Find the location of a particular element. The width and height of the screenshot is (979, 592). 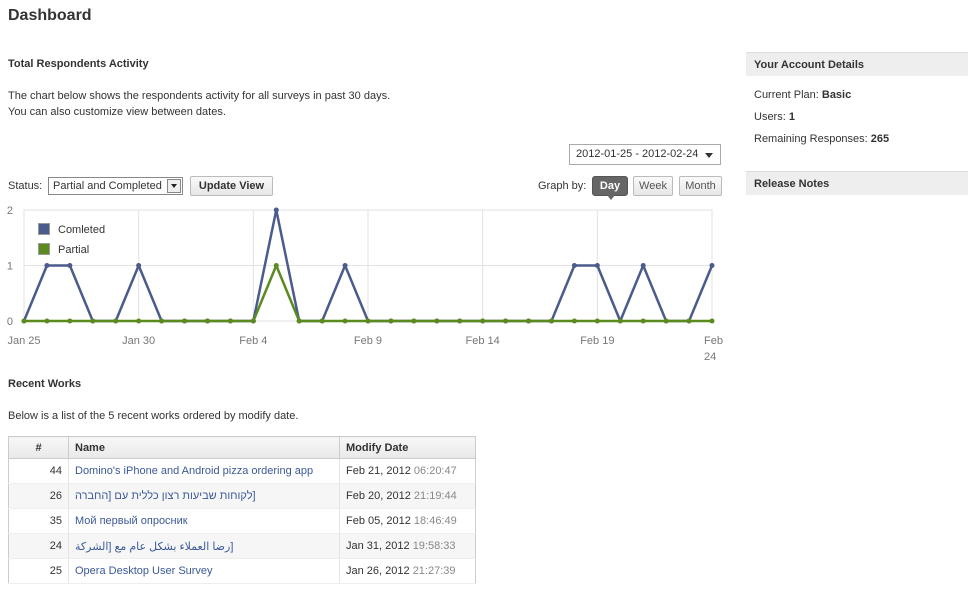

work-link: [לקוחות שביעות רצון כללית עם [החברה is located at coordinates (165, 496).